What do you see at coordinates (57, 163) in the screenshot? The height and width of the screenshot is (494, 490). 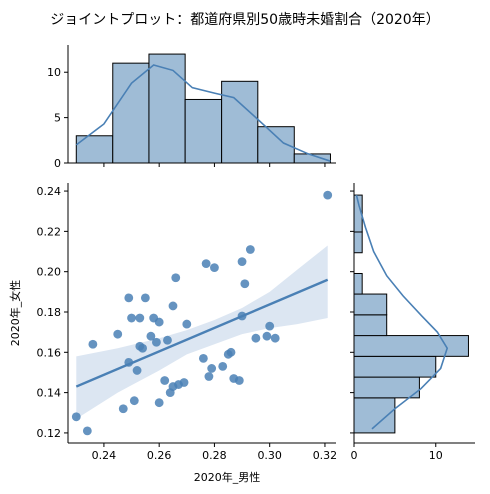 I see `top-y-tick-label: 0` at bounding box center [57, 163].